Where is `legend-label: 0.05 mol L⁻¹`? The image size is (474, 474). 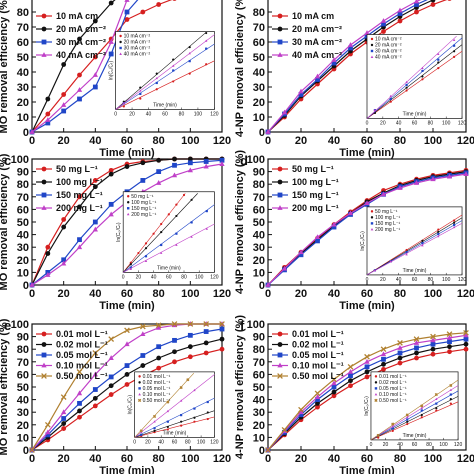
legend-label: 0.05 mol L⁻¹ is located at coordinates (318, 355).